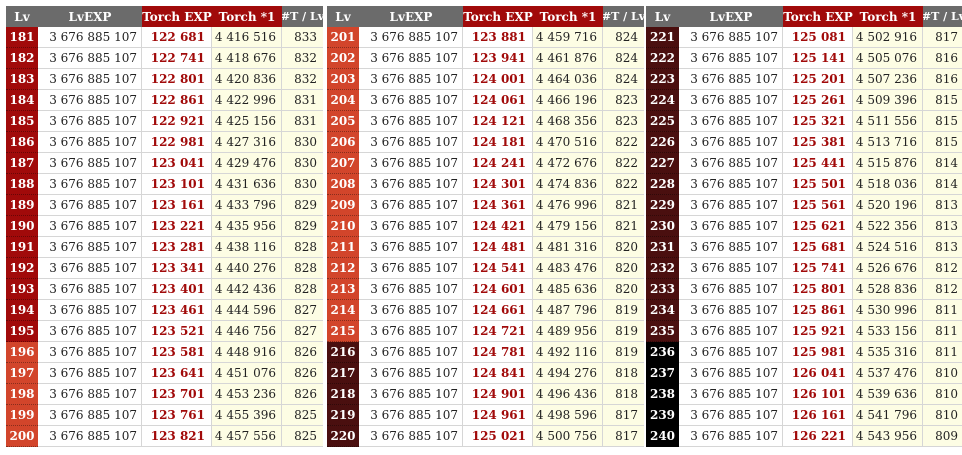 Image resolution: width=962 pixels, height=455 pixels. Describe the element at coordinates (568, 121) in the screenshot. I see `torch-1-cell: 4 468 356` at that location.